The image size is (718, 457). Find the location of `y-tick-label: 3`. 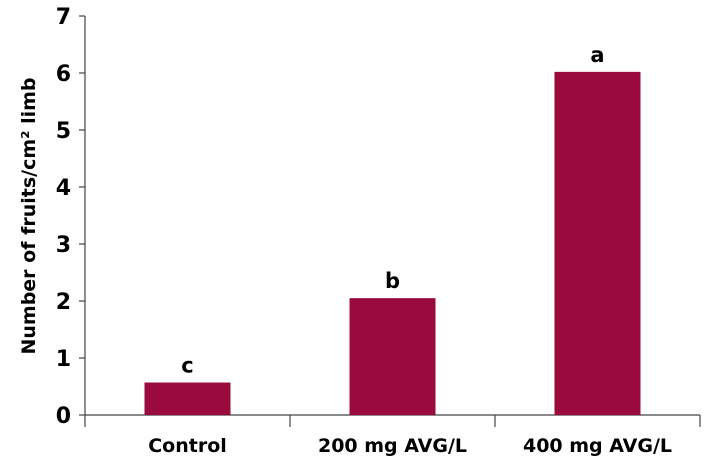

y-tick-label: 3 is located at coordinates (63, 245).